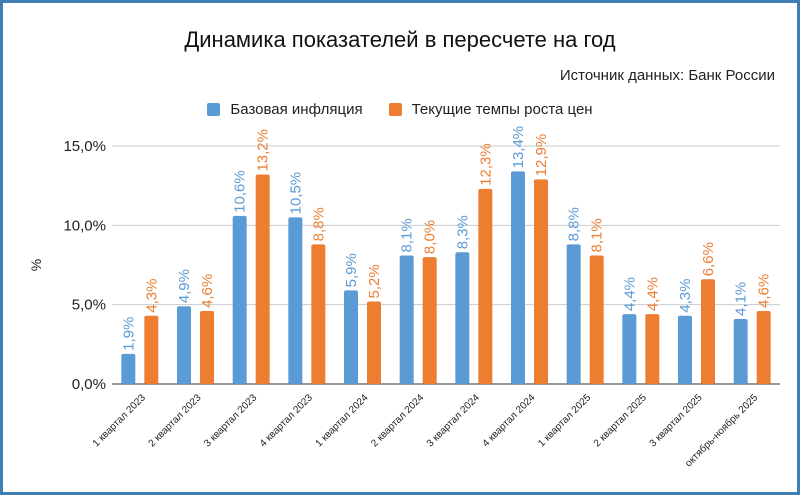  Describe the element at coordinates (374, 281) in the screenshot. I see `data-label-1: 5,2%` at that location.